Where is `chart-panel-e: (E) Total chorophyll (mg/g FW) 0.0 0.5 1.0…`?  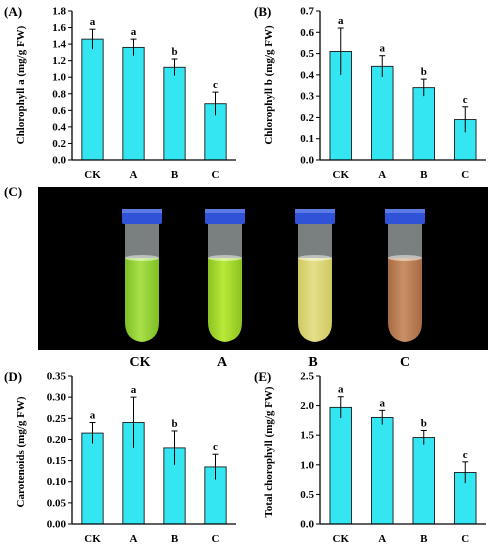 chart-panel-e: (E) Total chorophyll (mg/g FW) 0.0 0.5 1.0… is located at coordinates (370, 457).